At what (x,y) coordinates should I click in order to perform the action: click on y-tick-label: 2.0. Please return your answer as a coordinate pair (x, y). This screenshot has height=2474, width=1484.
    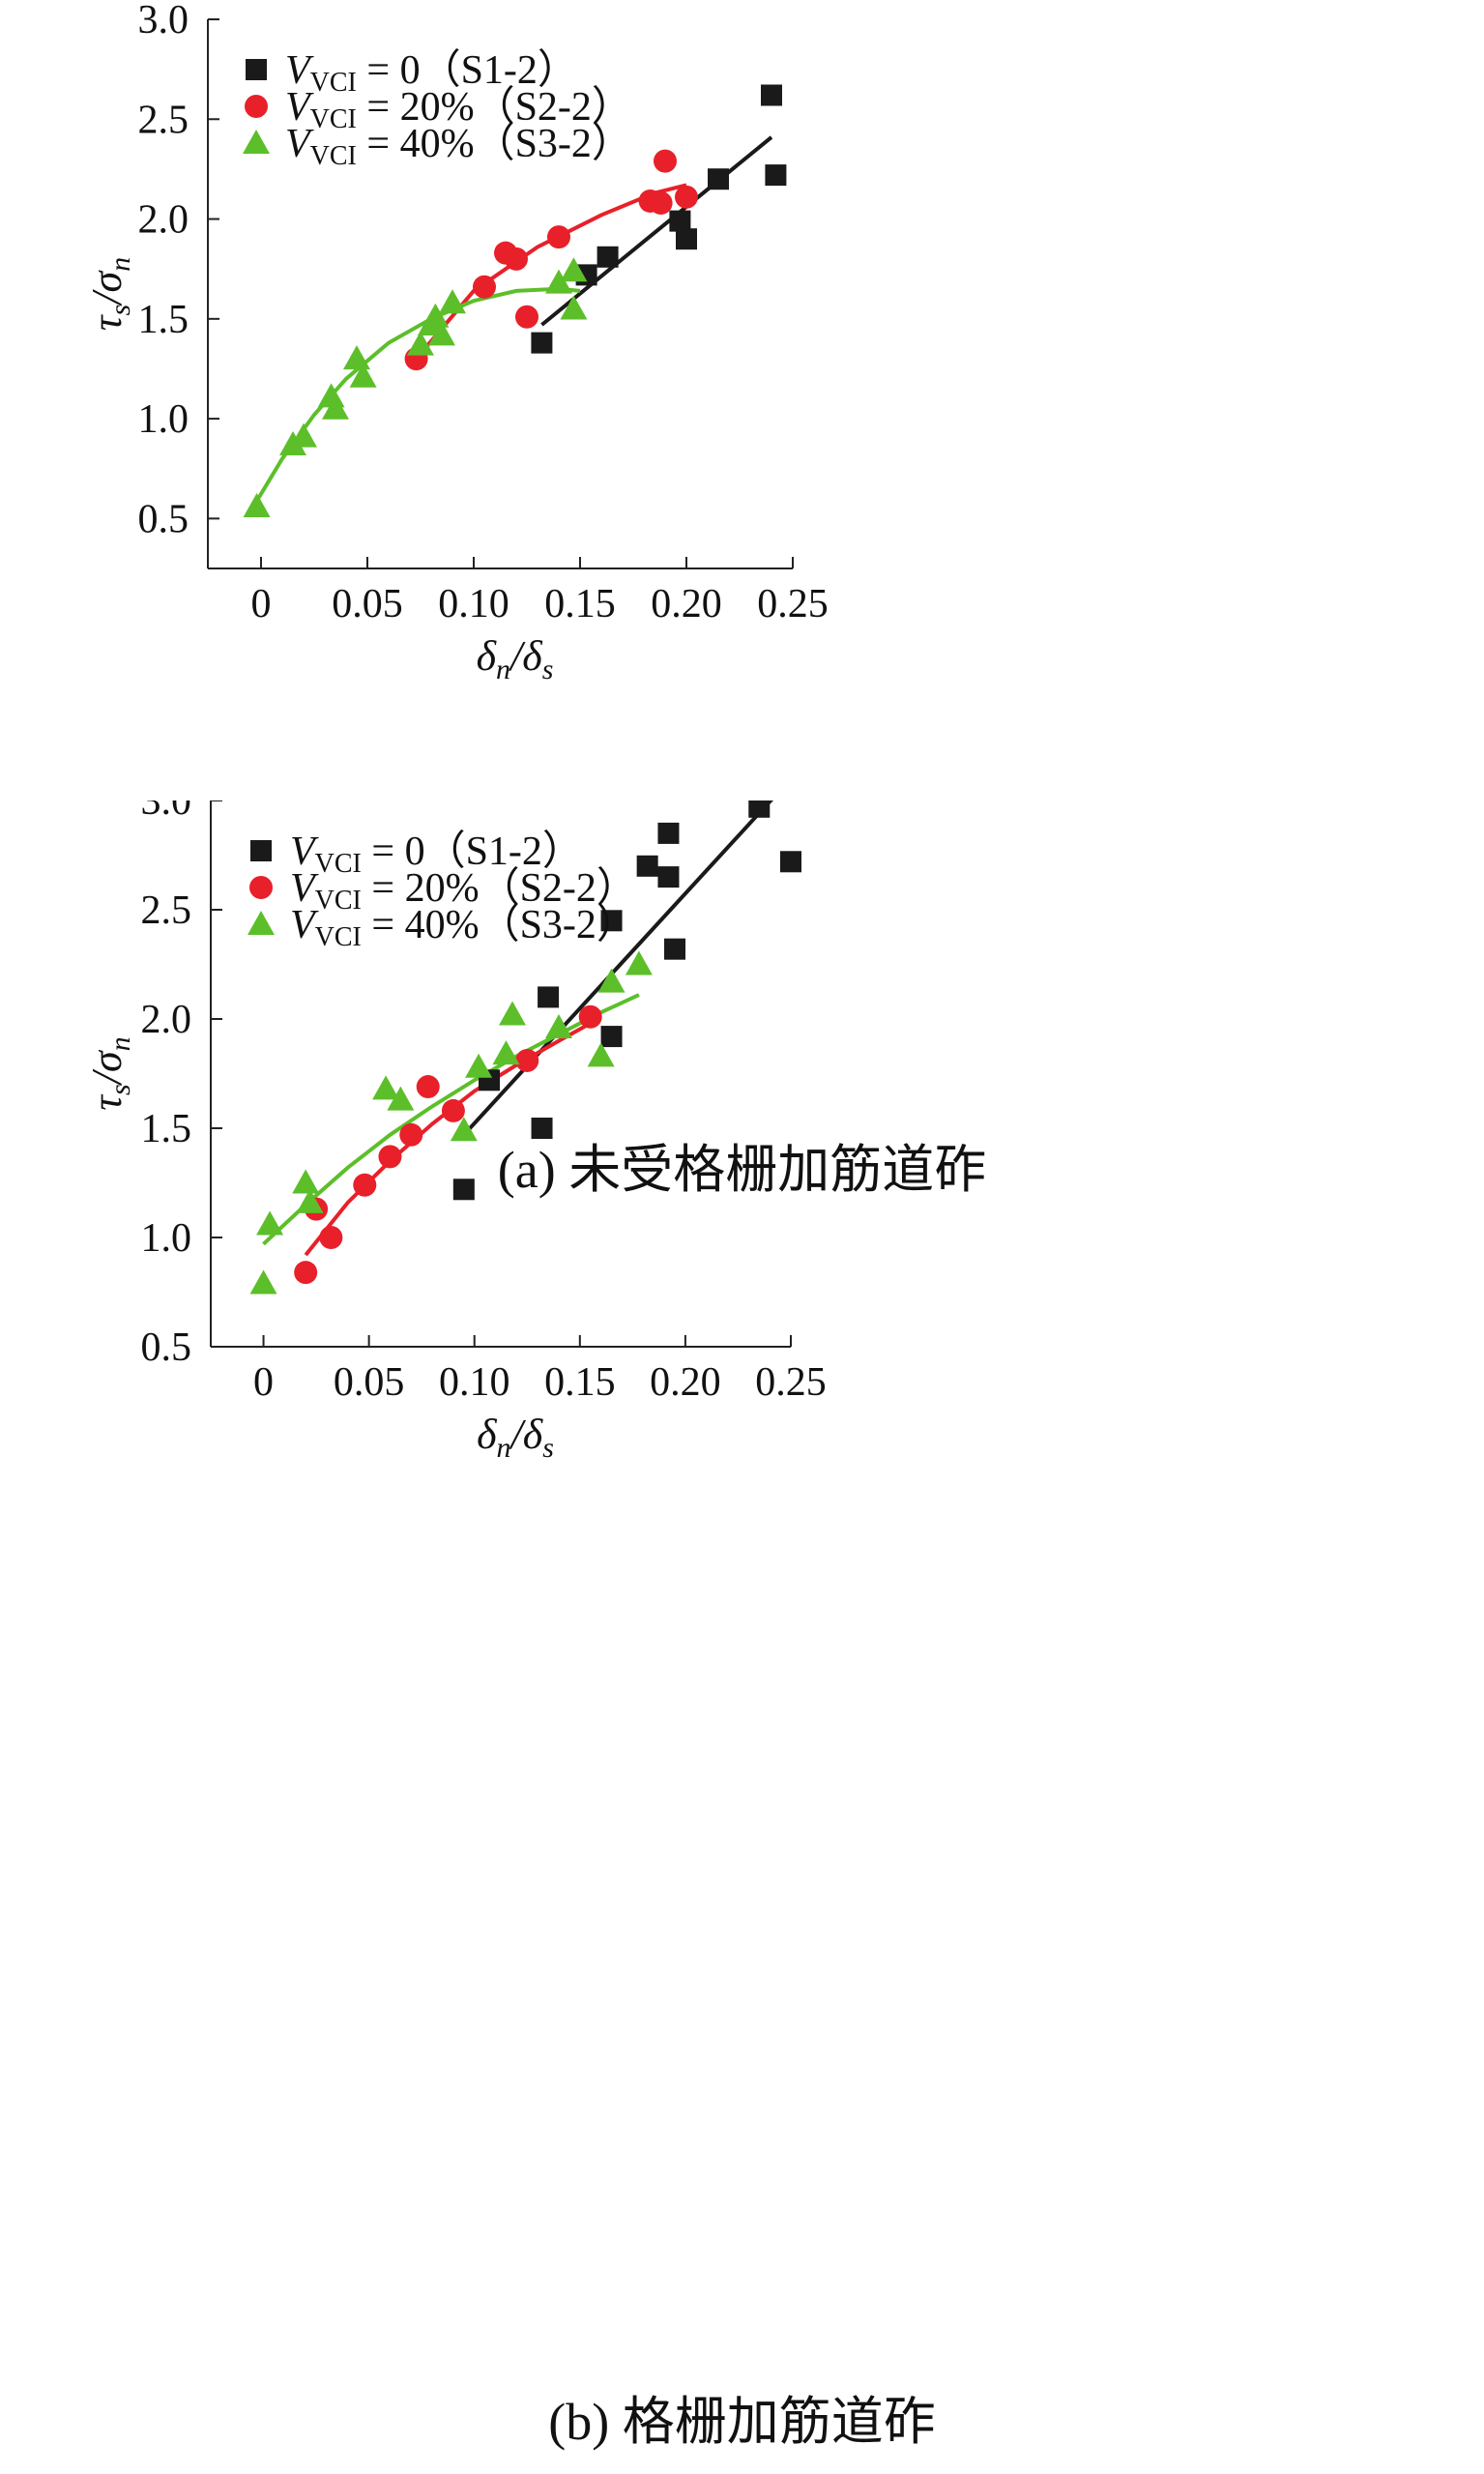
    Looking at the image, I should click on (167, 1020).